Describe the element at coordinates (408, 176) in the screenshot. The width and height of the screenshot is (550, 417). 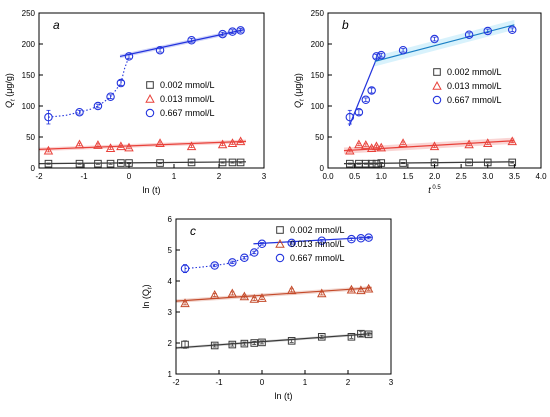
I see `x-tick-label: 1.5` at that location.